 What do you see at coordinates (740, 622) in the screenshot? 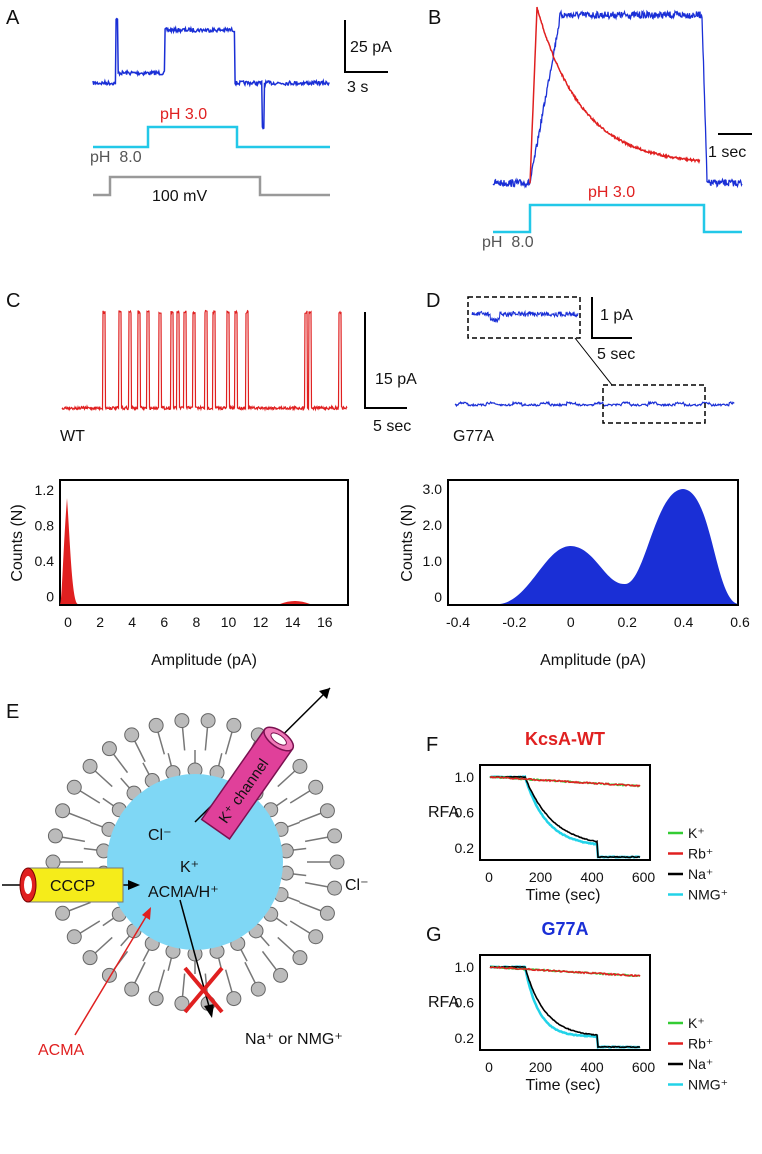
I see `x-tick-label: 0.6` at bounding box center [740, 622].